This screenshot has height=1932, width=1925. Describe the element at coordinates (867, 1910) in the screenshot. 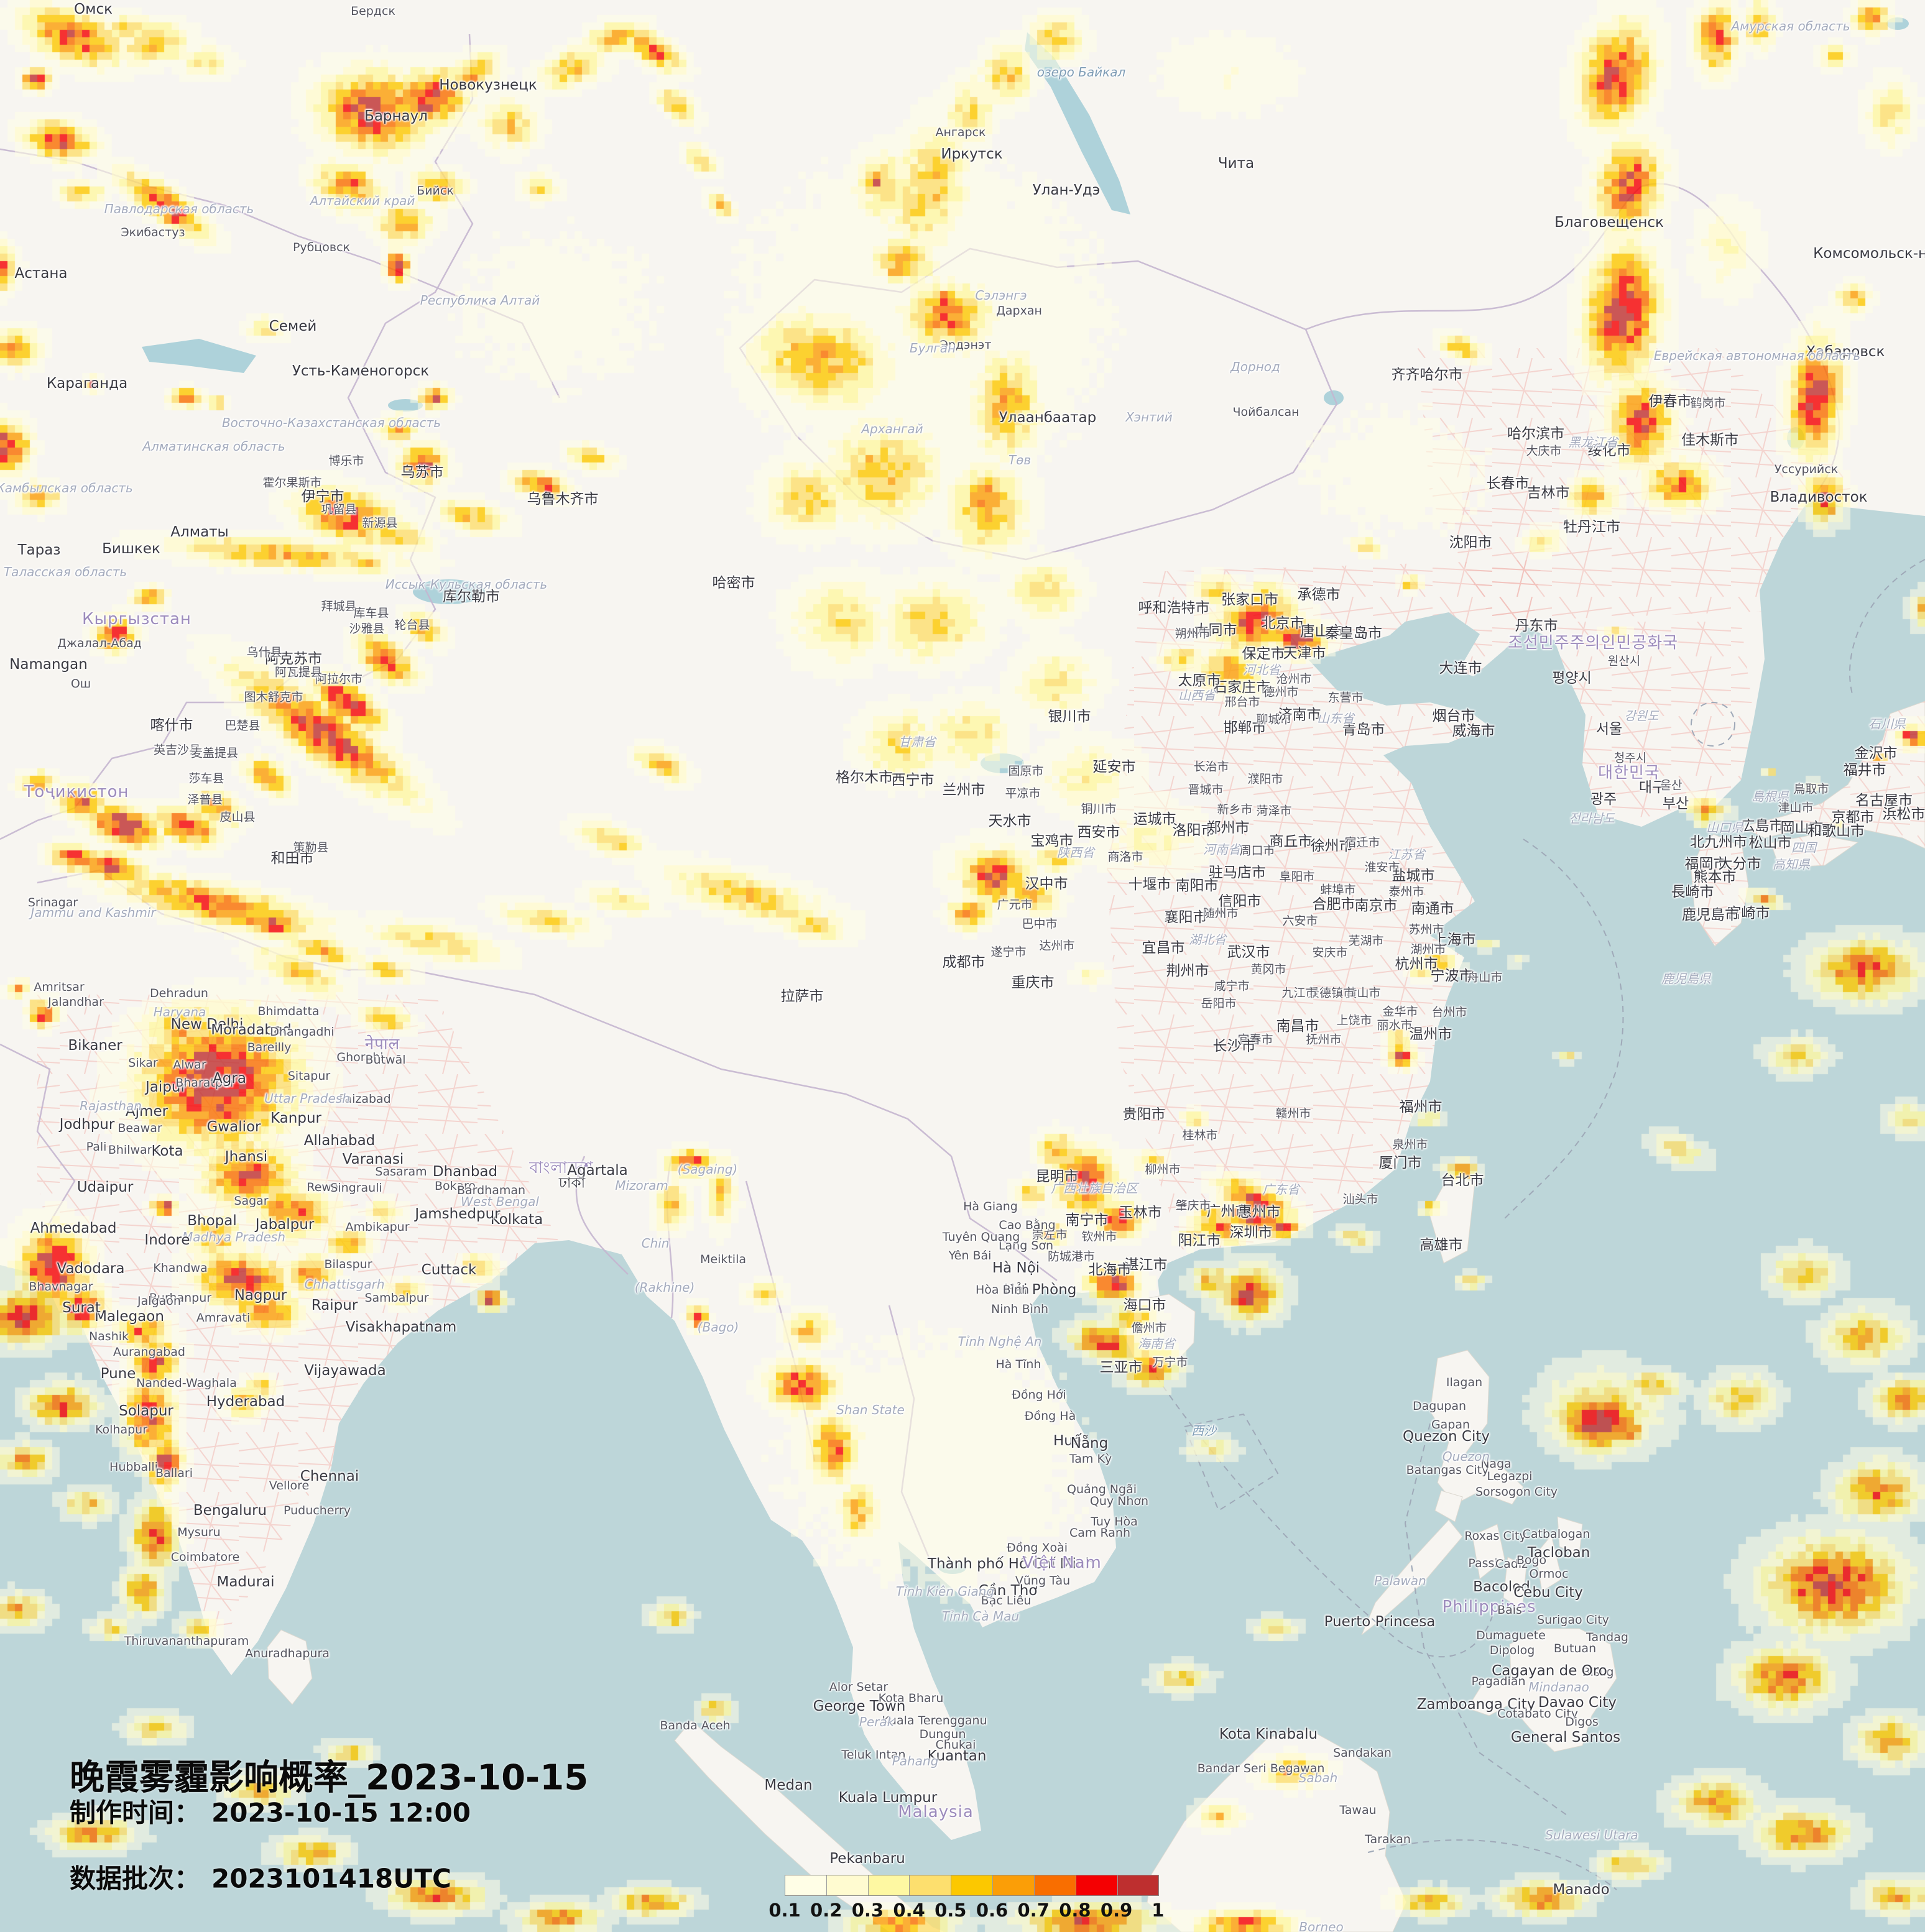

I see `legend-tick-label: 0.3` at that location.